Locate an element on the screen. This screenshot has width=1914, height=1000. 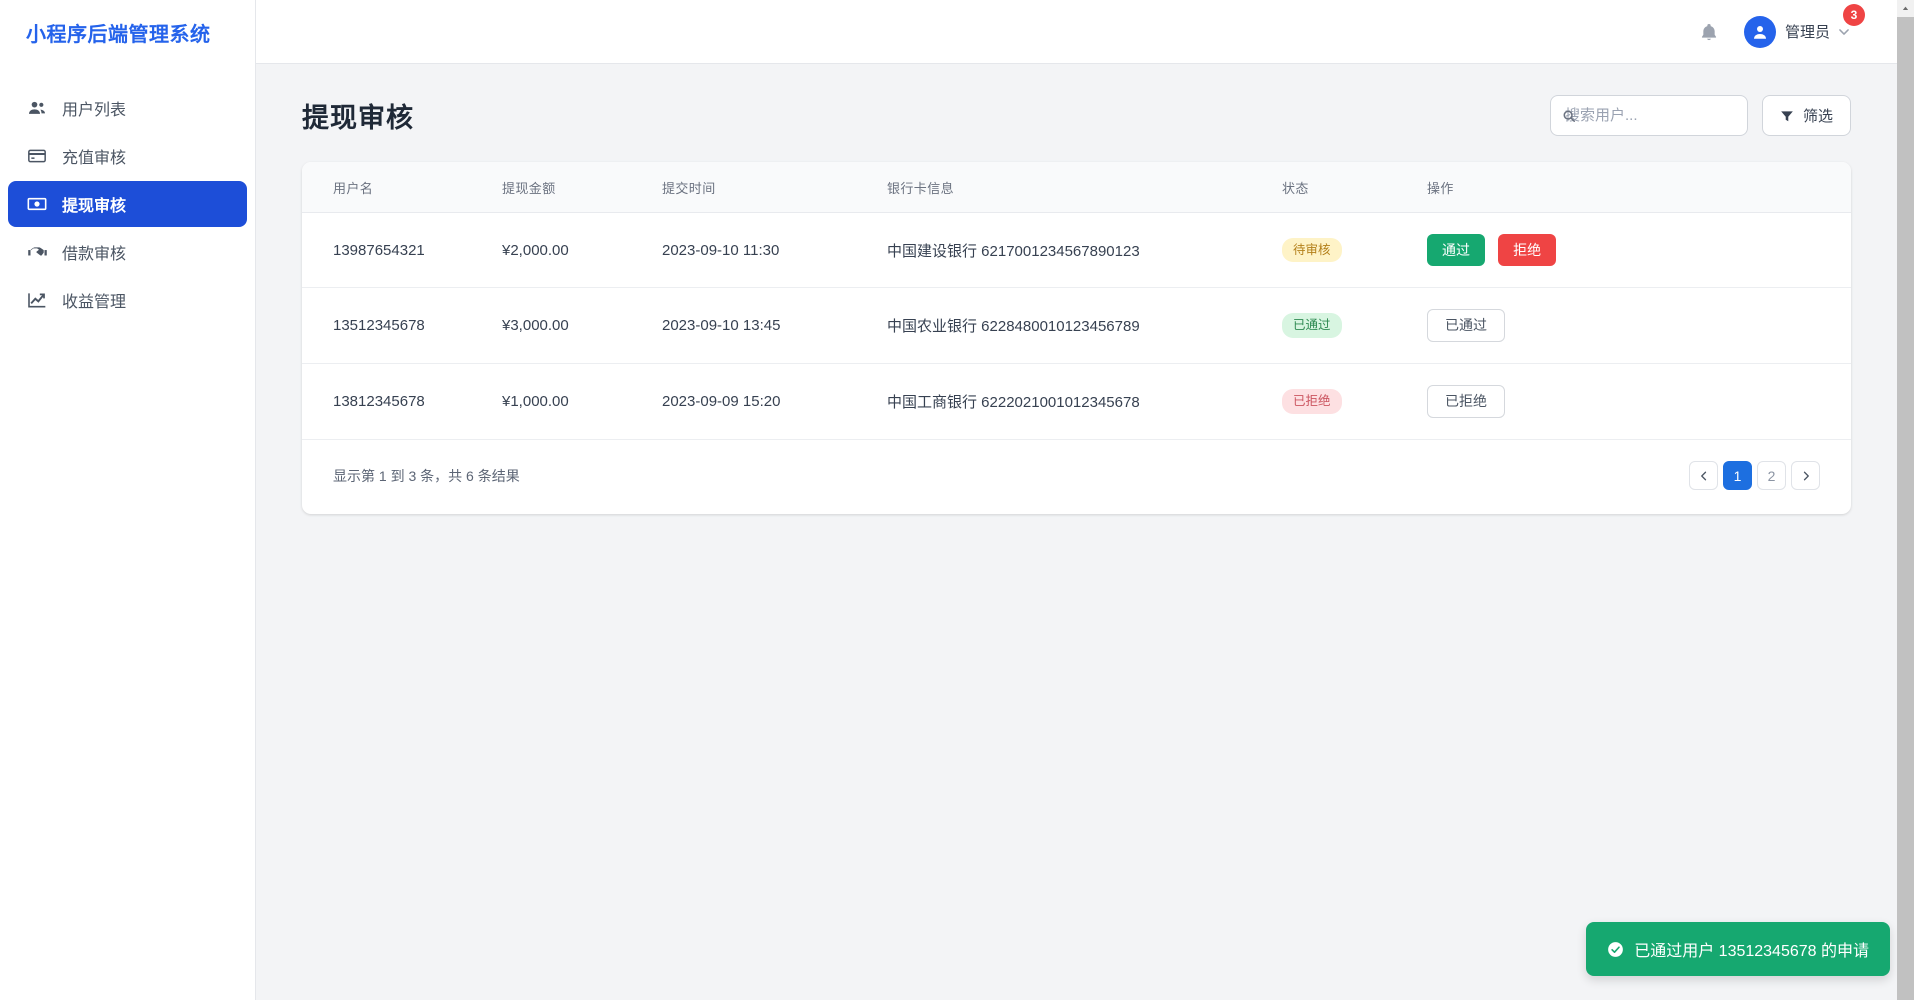
sidebar-item-label: 充值审核 is located at coordinates (94, 158).